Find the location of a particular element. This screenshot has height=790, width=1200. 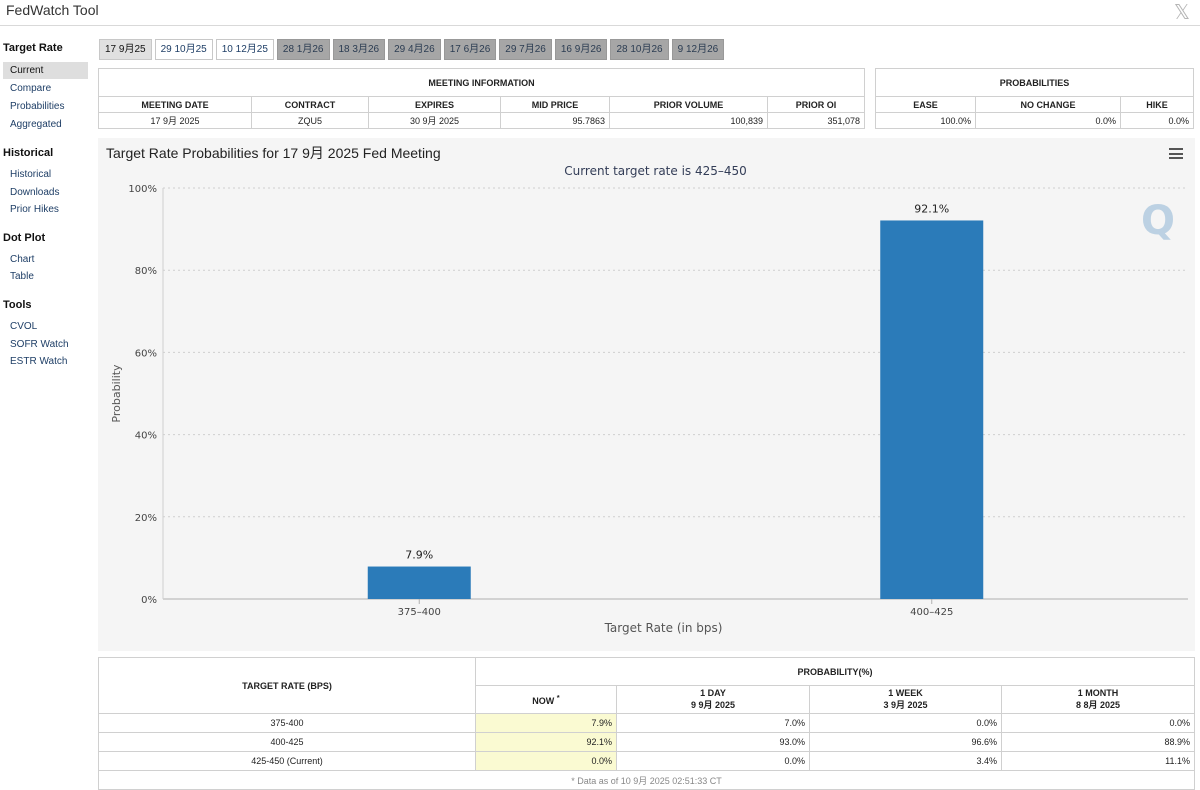

app-title: FedWatch Tool is located at coordinates (52, 10).